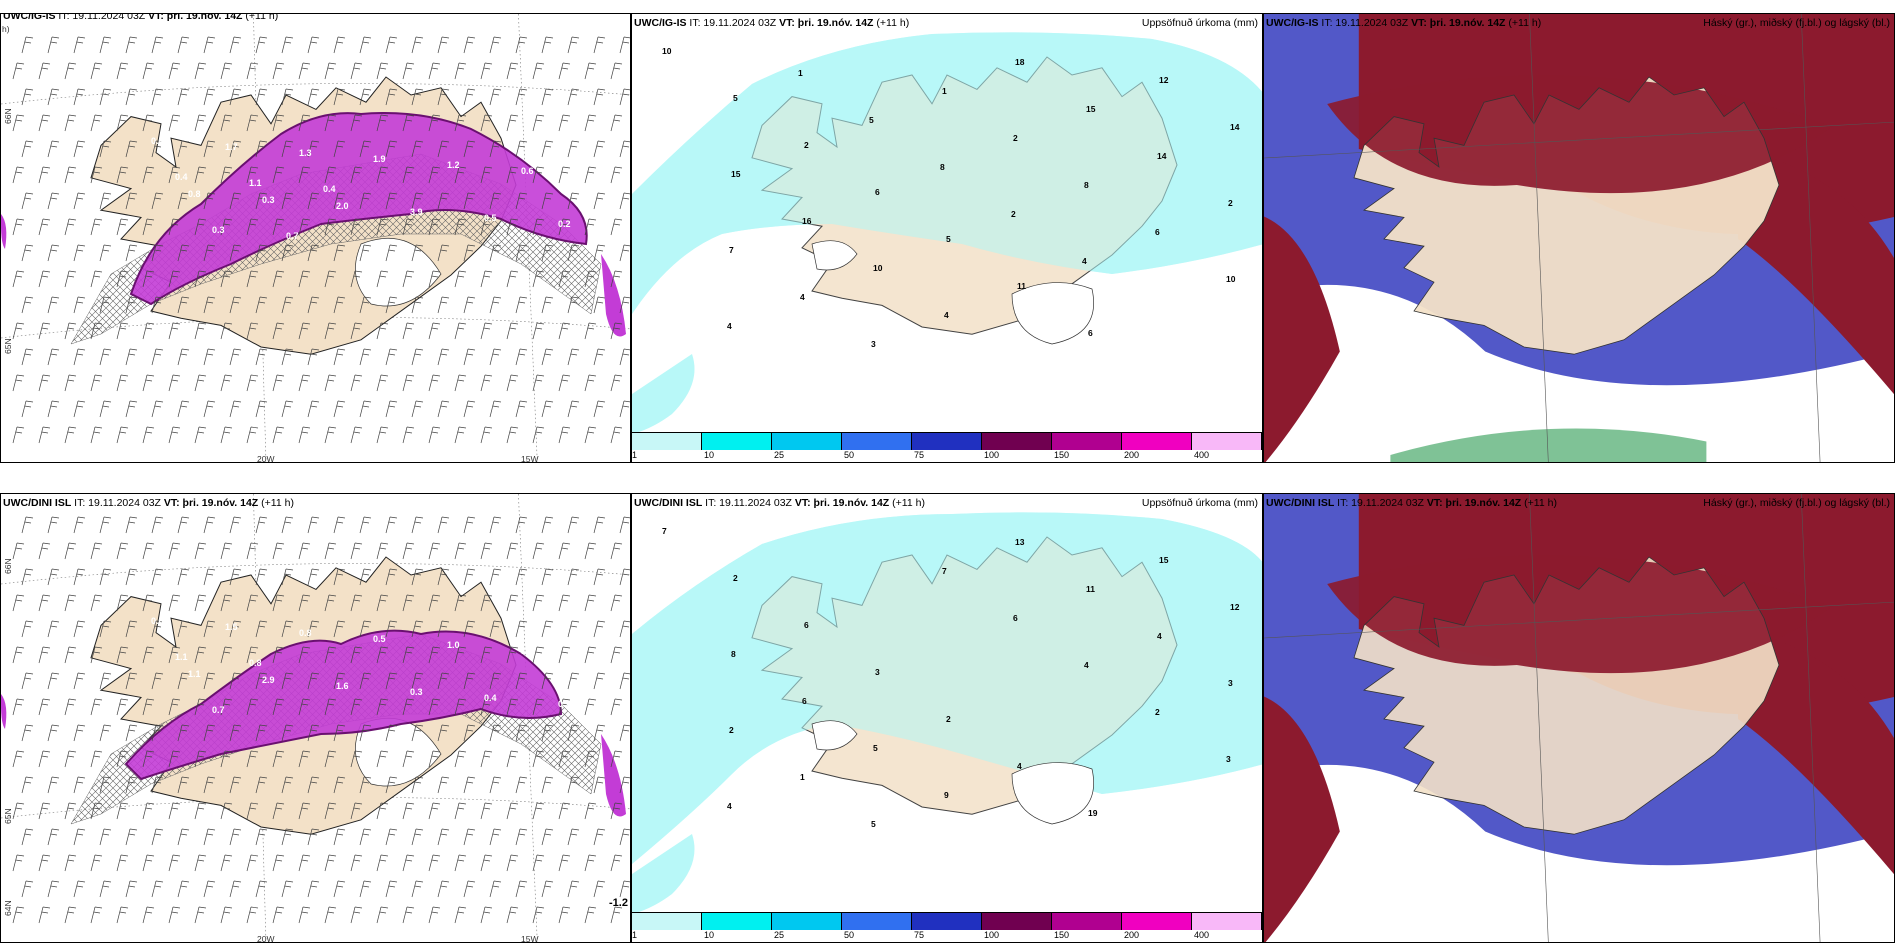 The image size is (1900, 950). What do you see at coordinates (778, 455) in the screenshot?
I see `colorbar-label: 25` at bounding box center [778, 455].